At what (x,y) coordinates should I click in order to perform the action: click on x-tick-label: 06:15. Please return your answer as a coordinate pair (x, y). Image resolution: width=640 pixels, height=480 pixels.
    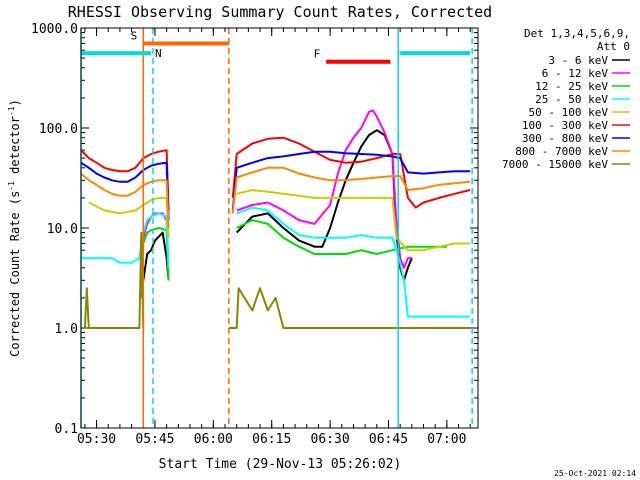
    Looking at the image, I should click on (271, 439).